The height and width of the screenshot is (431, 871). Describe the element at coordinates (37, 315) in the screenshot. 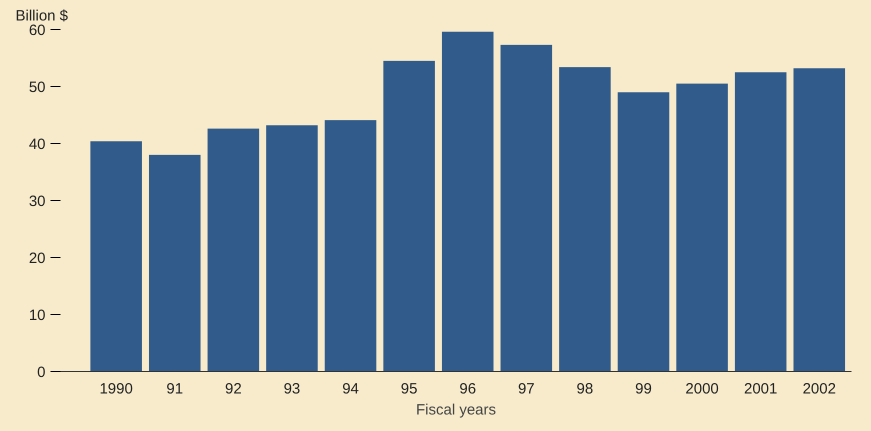

I see `y-tick-label: 10` at that location.